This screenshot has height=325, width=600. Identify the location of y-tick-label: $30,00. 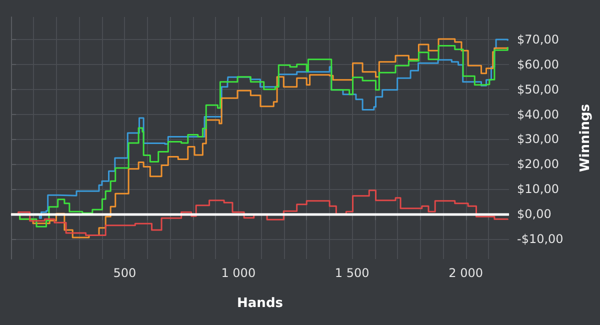
(538, 139).